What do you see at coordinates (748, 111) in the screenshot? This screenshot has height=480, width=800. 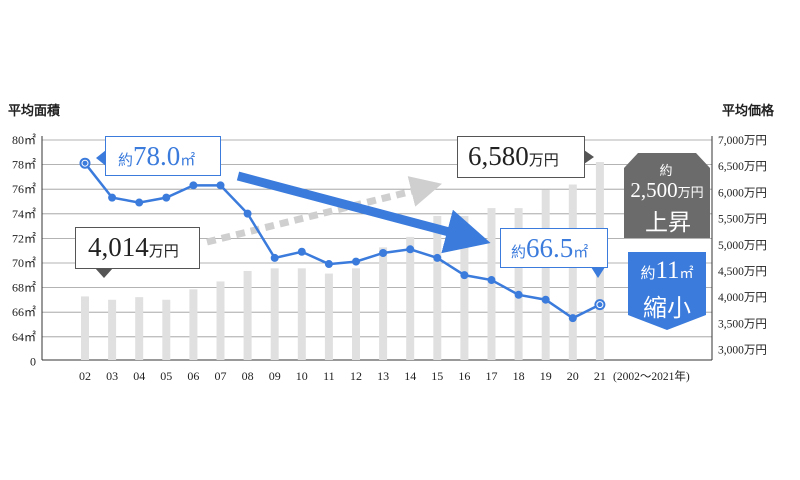 I see `right-axis-title: 平均価格` at bounding box center [748, 111].